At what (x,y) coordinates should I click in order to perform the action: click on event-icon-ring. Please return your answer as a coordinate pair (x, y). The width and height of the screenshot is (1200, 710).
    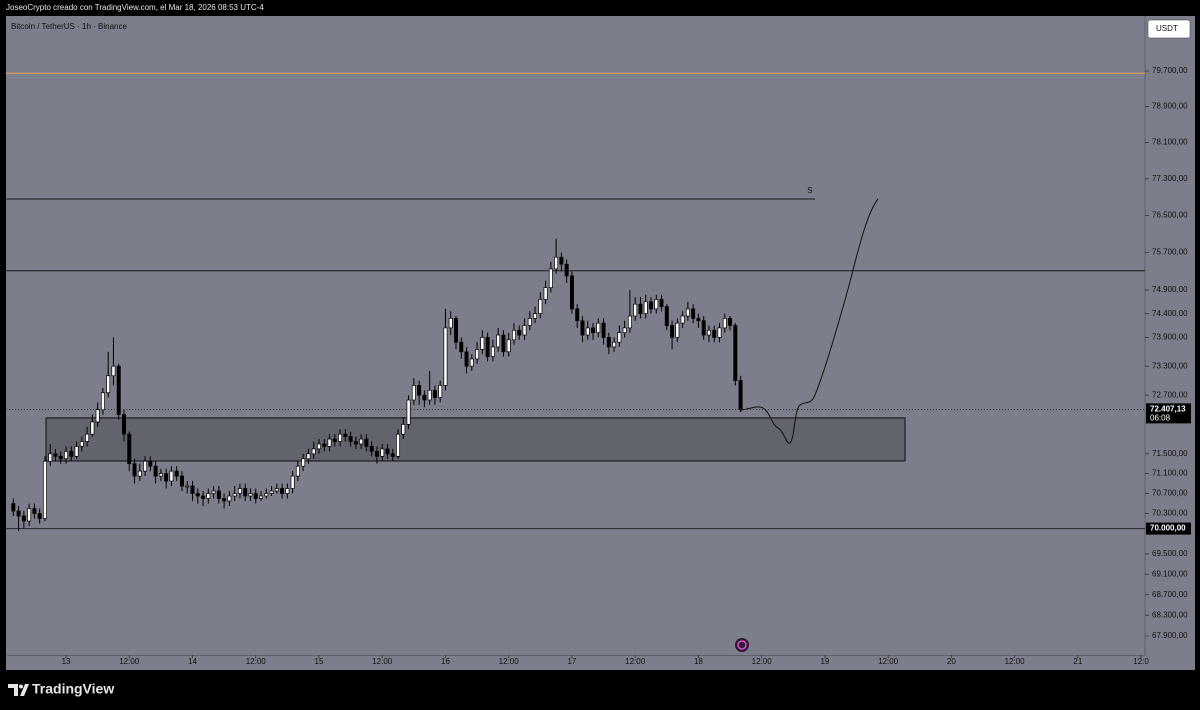
    Looking at the image, I should click on (742, 645).